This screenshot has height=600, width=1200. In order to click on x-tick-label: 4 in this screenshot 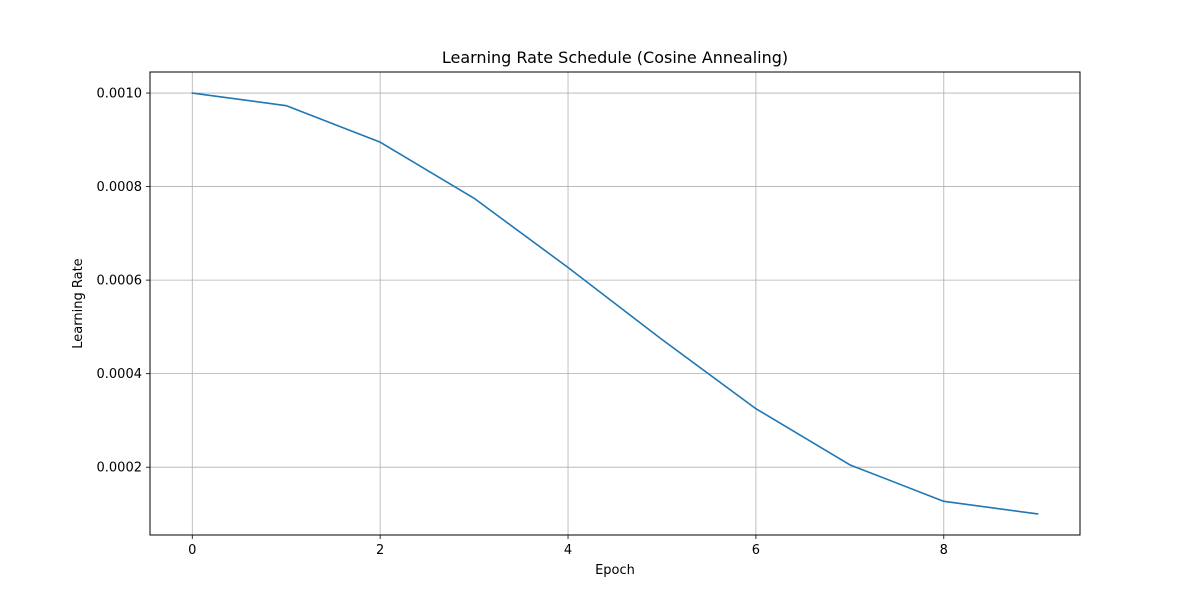, I will do `click(568, 550)`.